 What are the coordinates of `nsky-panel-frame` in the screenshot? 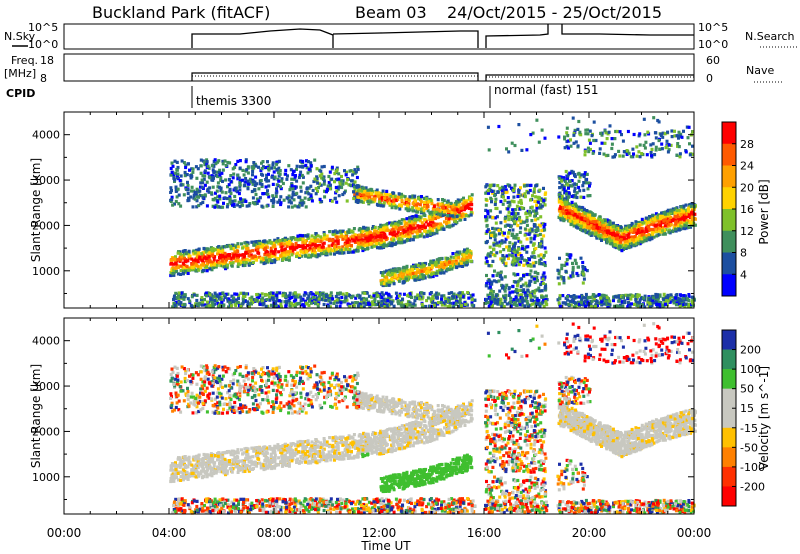 It's located at (379, 36).